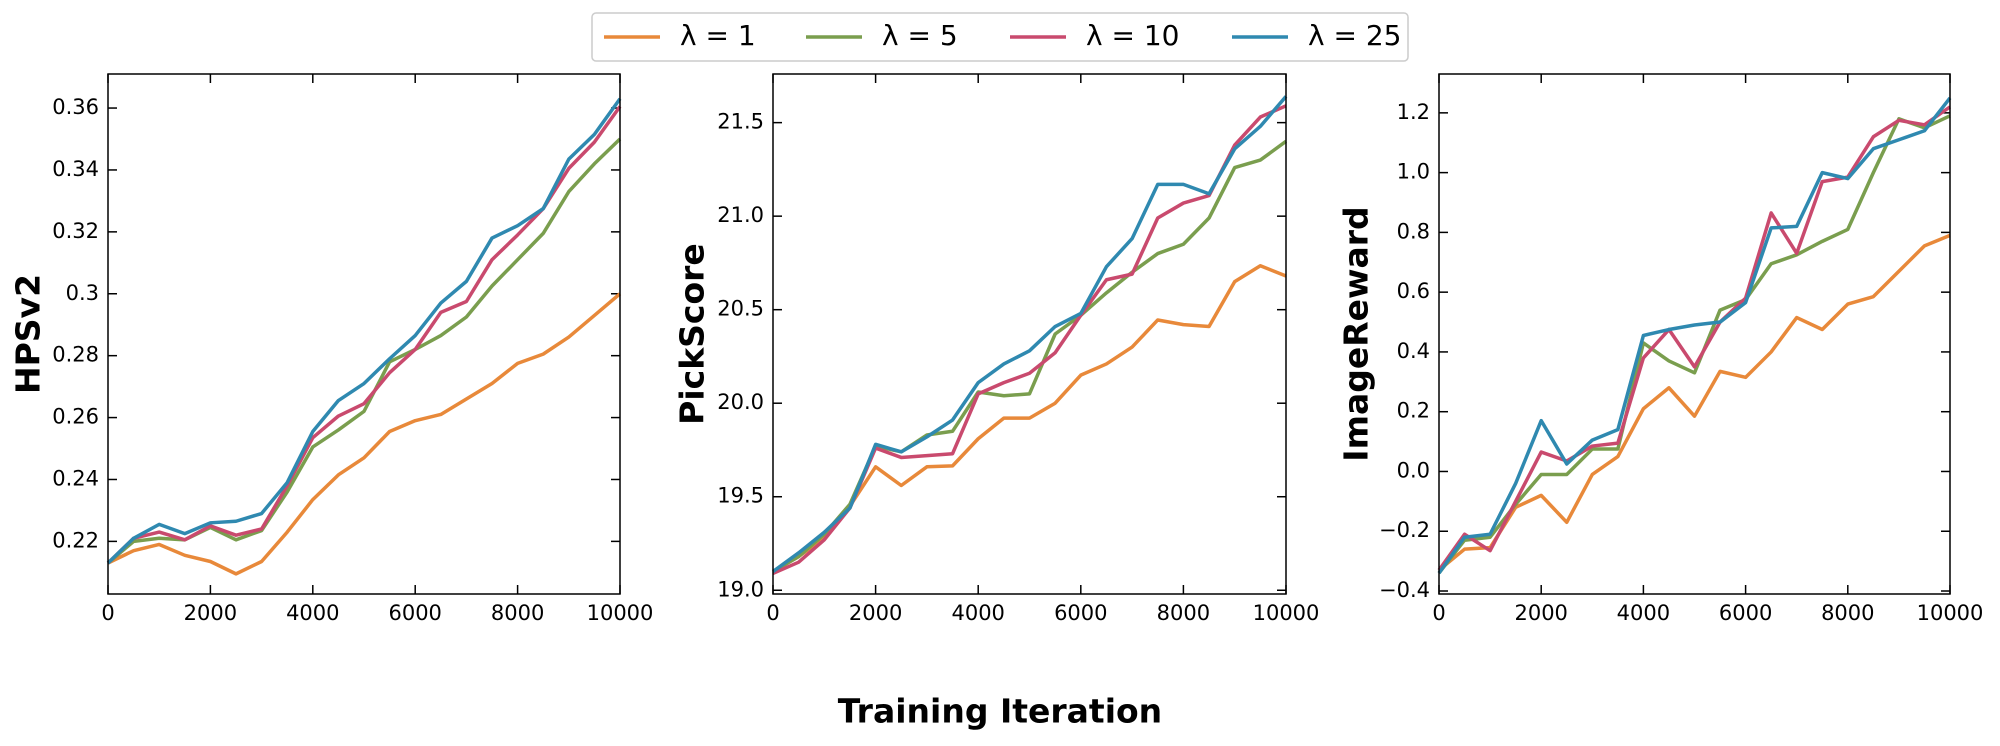 The height and width of the screenshot is (746, 2000). Describe the element at coordinates (1413, 291) in the screenshot. I see `y-tick-label: 0.6` at that location.